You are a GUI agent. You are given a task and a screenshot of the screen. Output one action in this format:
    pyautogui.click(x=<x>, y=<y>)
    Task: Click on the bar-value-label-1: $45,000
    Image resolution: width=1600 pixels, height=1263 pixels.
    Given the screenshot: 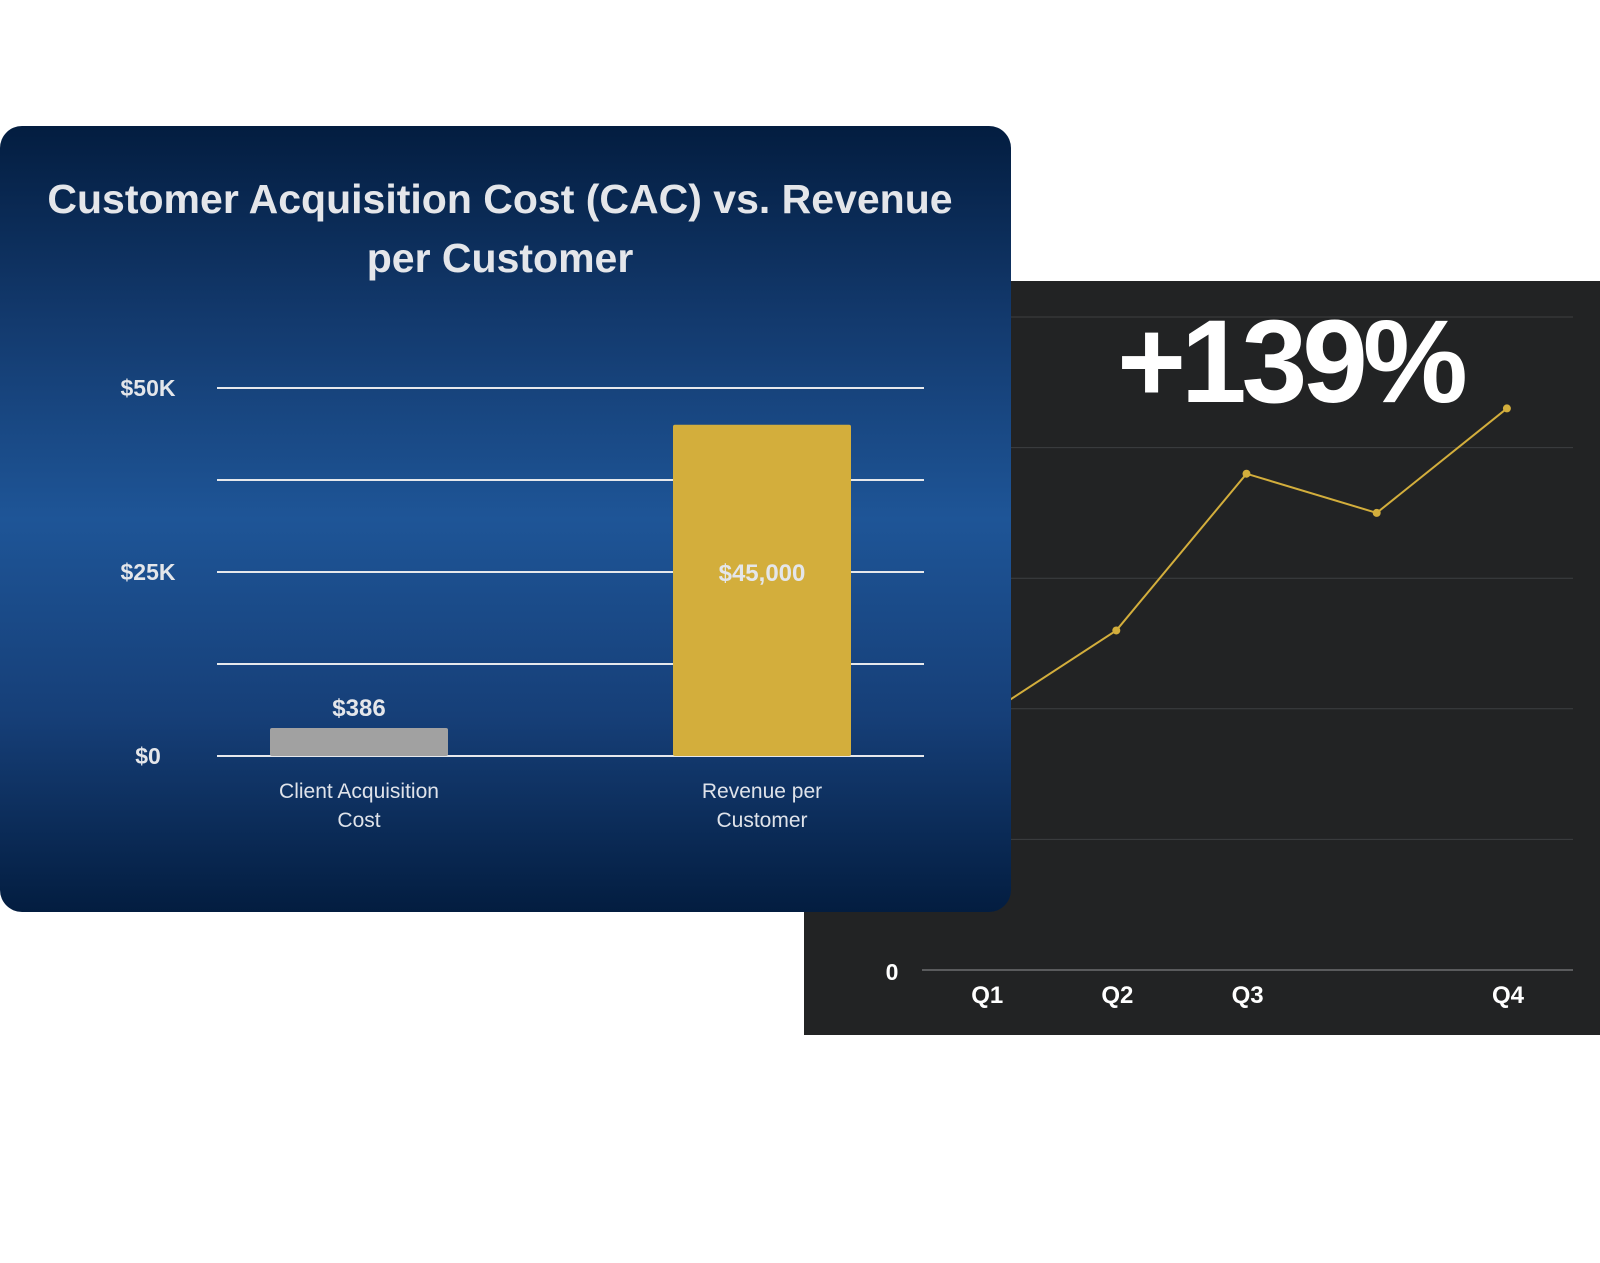 What is the action you would take?
    pyautogui.click(x=762, y=573)
    